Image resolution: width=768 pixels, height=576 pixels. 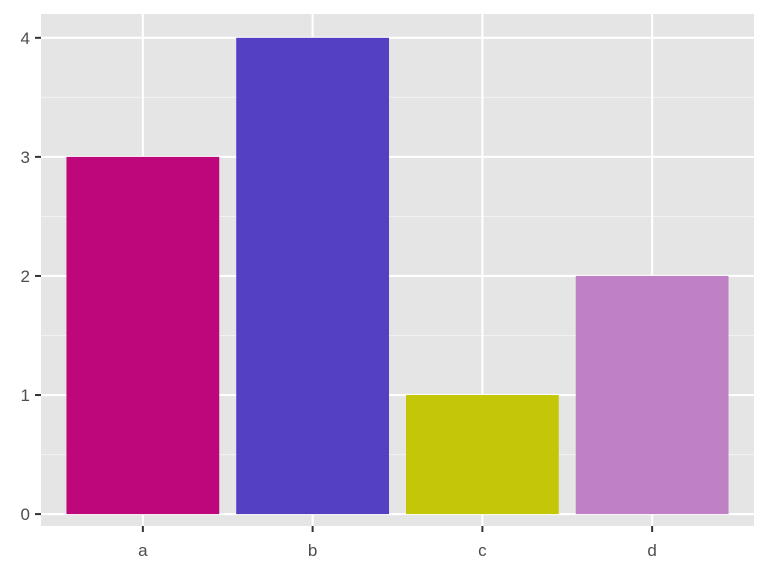 I want to click on y-tick-label: 1, so click(x=25, y=395).